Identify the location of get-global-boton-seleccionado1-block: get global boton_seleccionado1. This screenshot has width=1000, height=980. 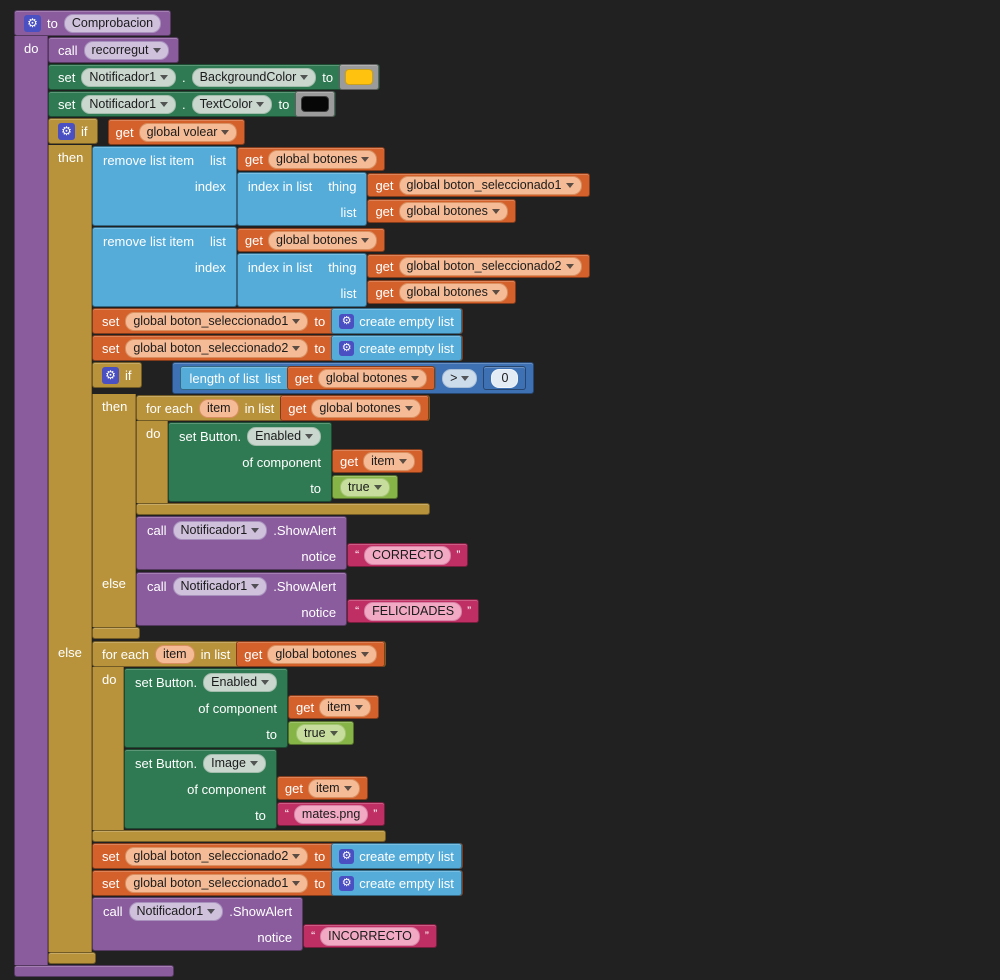
(478, 185).